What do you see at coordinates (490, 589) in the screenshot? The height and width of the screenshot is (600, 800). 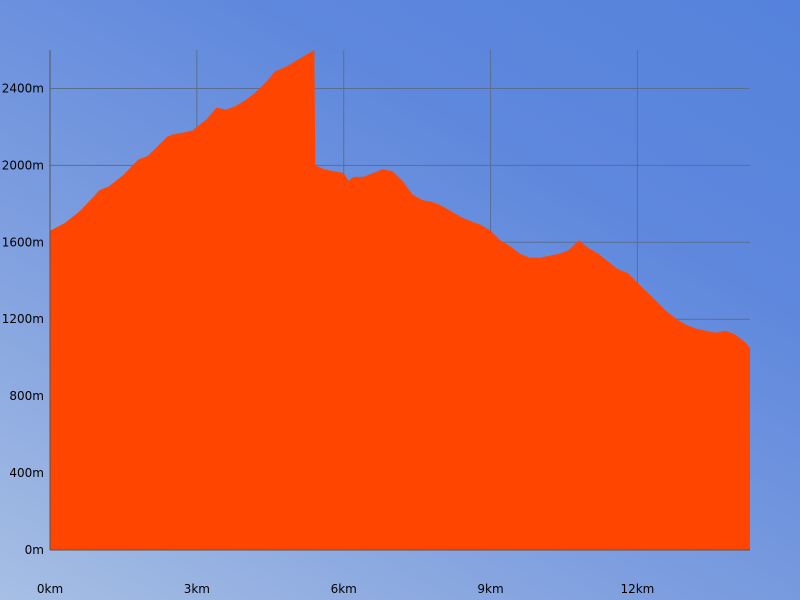 I see `x-tick-label: 9km` at bounding box center [490, 589].